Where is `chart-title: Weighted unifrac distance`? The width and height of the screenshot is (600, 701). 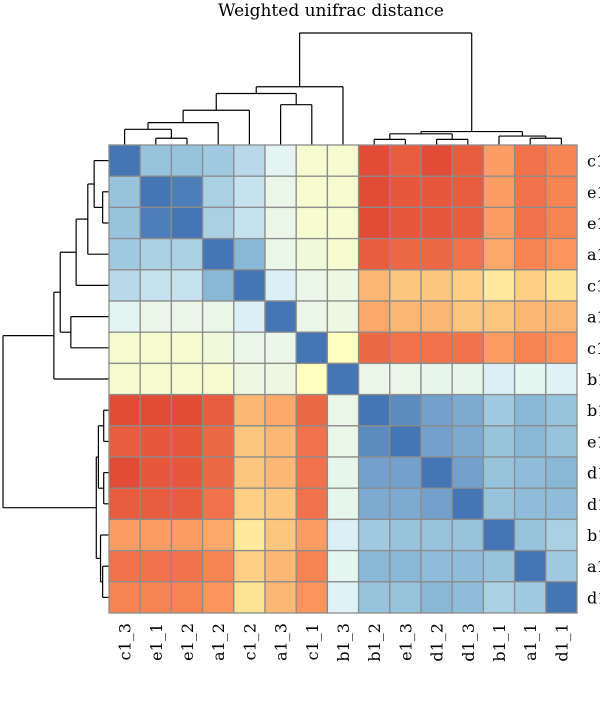 chart-title: Weighted unifrac distance is located at coordinates (331, 11).